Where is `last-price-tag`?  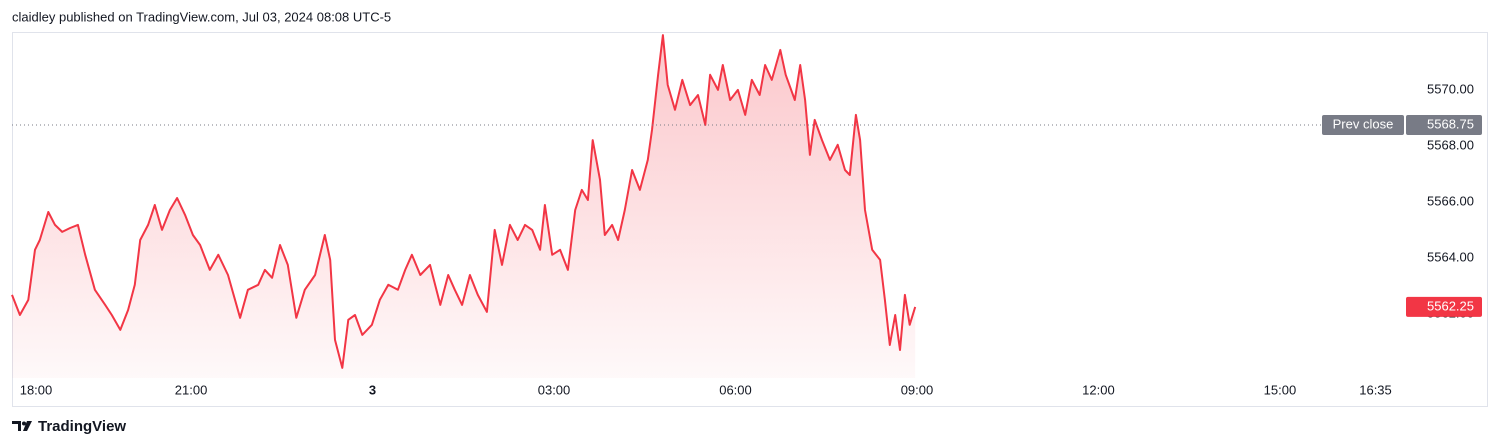 last-price-tag is located at coordinates (1444, 306).